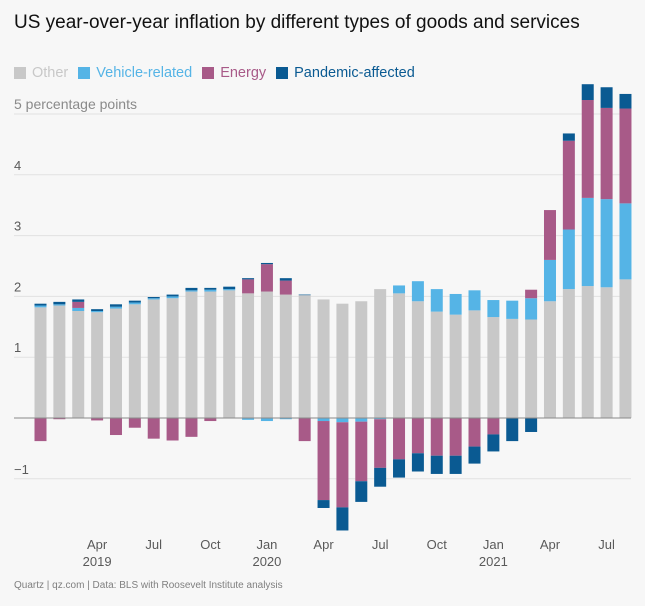 The height and width of the screenshot is (606, 645). I want to click on x-year-label: 2020, so click(266, 561).